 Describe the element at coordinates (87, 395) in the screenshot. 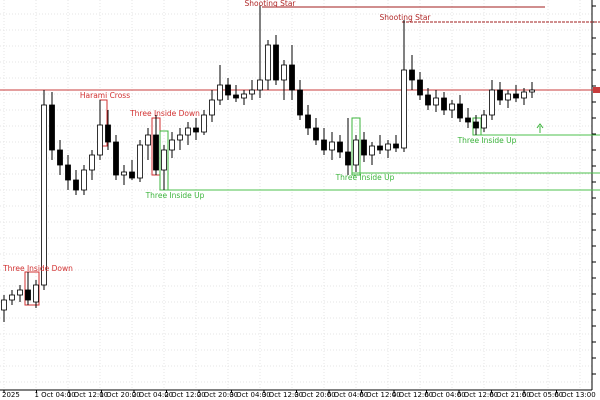

I see `x-tick-label: 1 Oct 12:00` at that location.